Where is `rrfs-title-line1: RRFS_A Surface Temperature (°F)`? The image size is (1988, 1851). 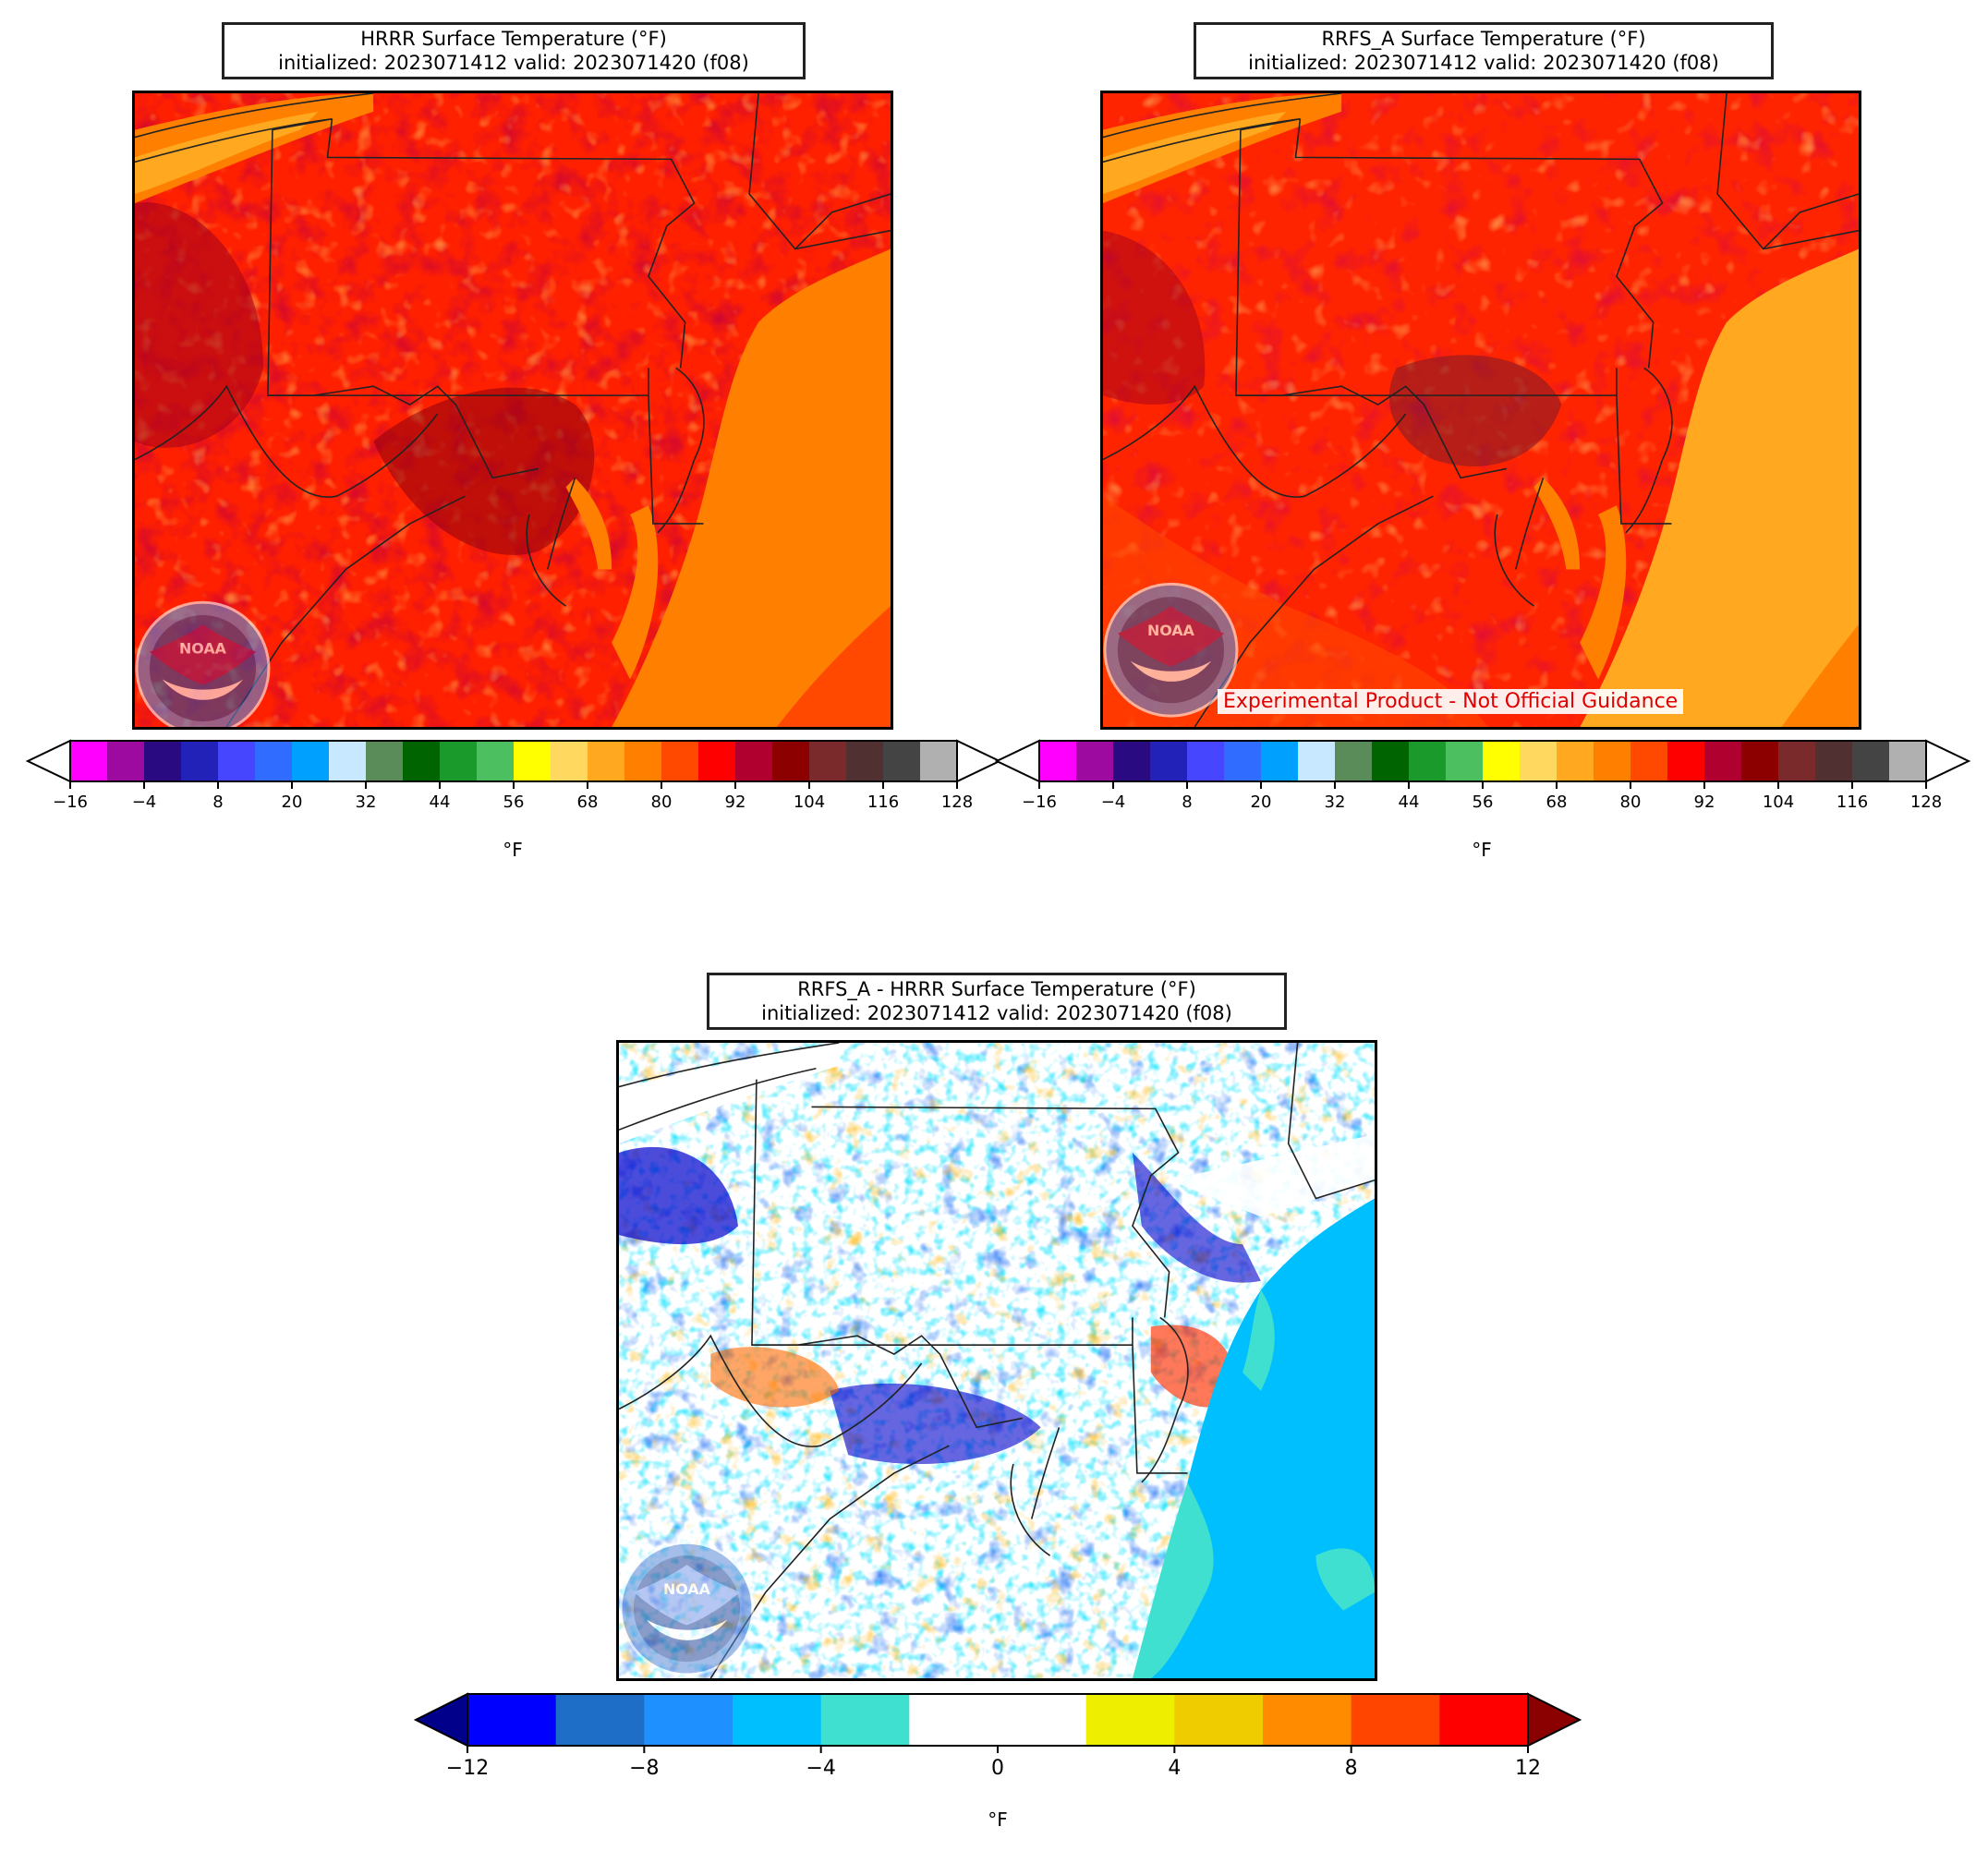 rrfs-title-line1: RRFS_A Surface Temperature (°F) is located at coordinates (1483, 39).